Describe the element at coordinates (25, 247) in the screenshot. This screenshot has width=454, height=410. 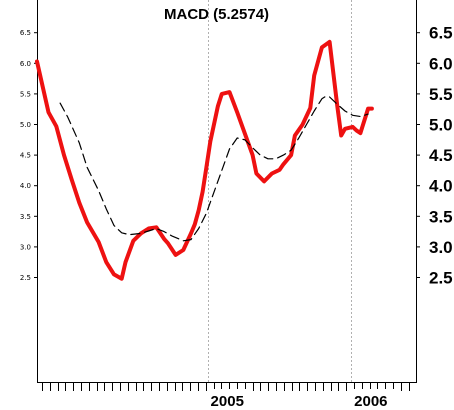
I see `y-tick-label-left: 3.0` at that location.